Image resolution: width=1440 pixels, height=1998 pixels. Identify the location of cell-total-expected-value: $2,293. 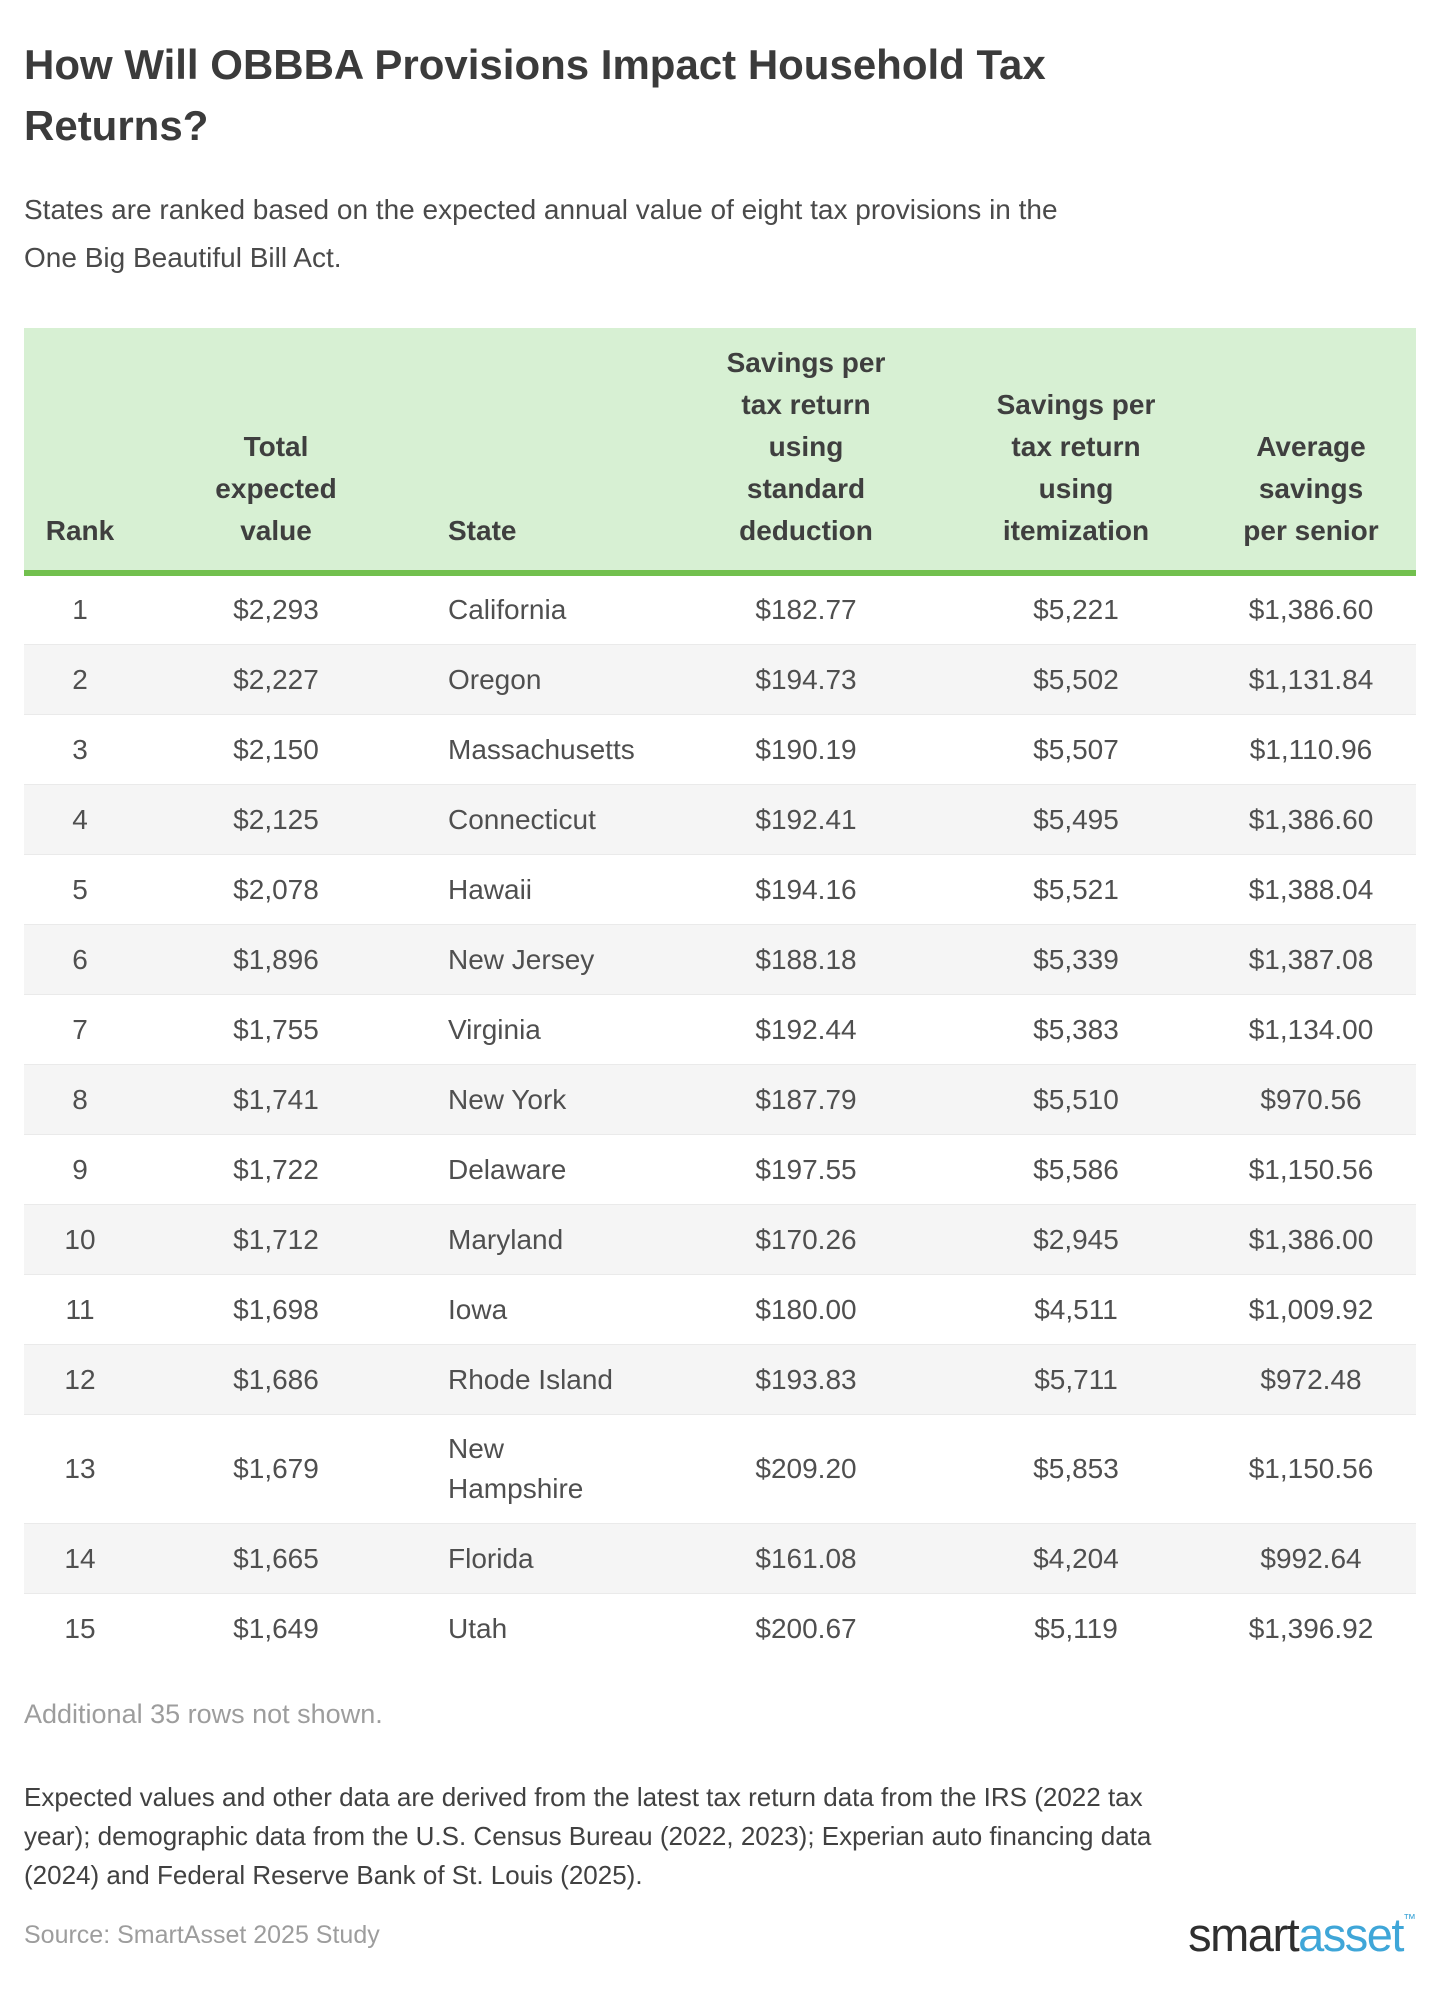
(276, 609).